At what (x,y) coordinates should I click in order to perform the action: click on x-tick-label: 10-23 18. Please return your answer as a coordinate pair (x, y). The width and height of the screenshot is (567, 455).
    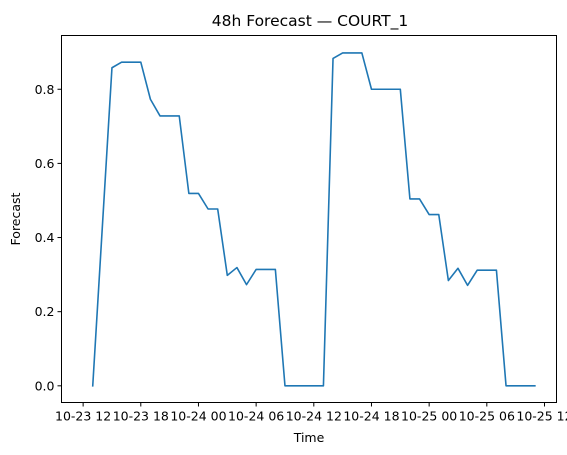
    Looking at the image, I should click on (141, 416).